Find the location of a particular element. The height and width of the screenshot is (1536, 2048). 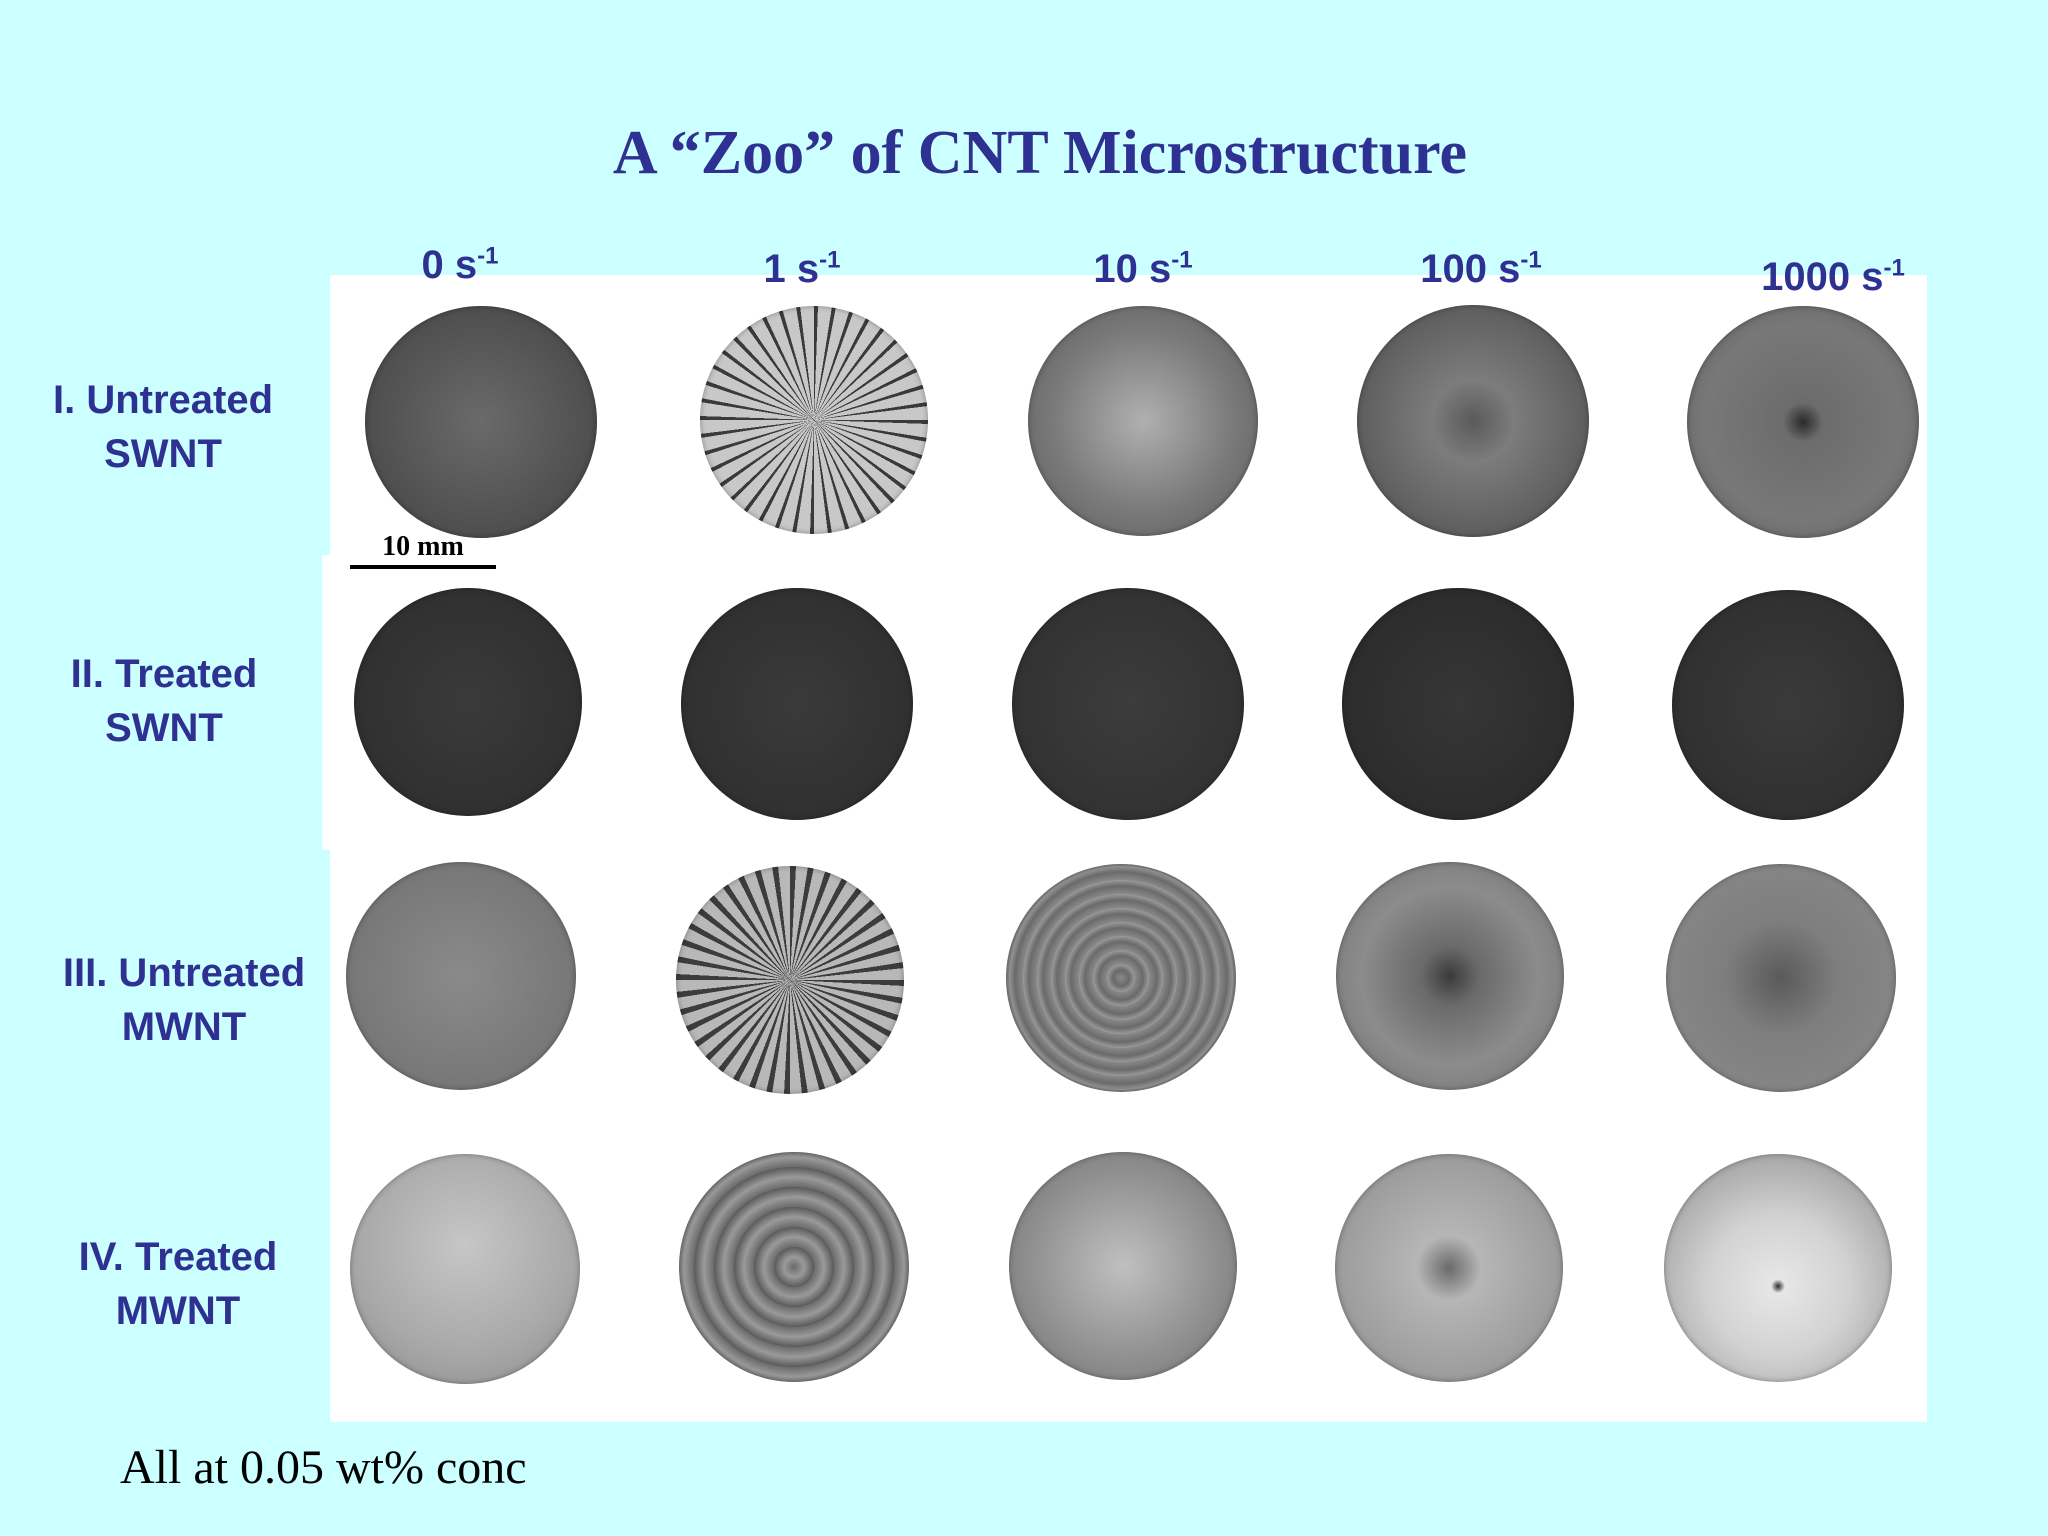

column-header-4: 1000 s-1 is located at coordinates (1833, 276).